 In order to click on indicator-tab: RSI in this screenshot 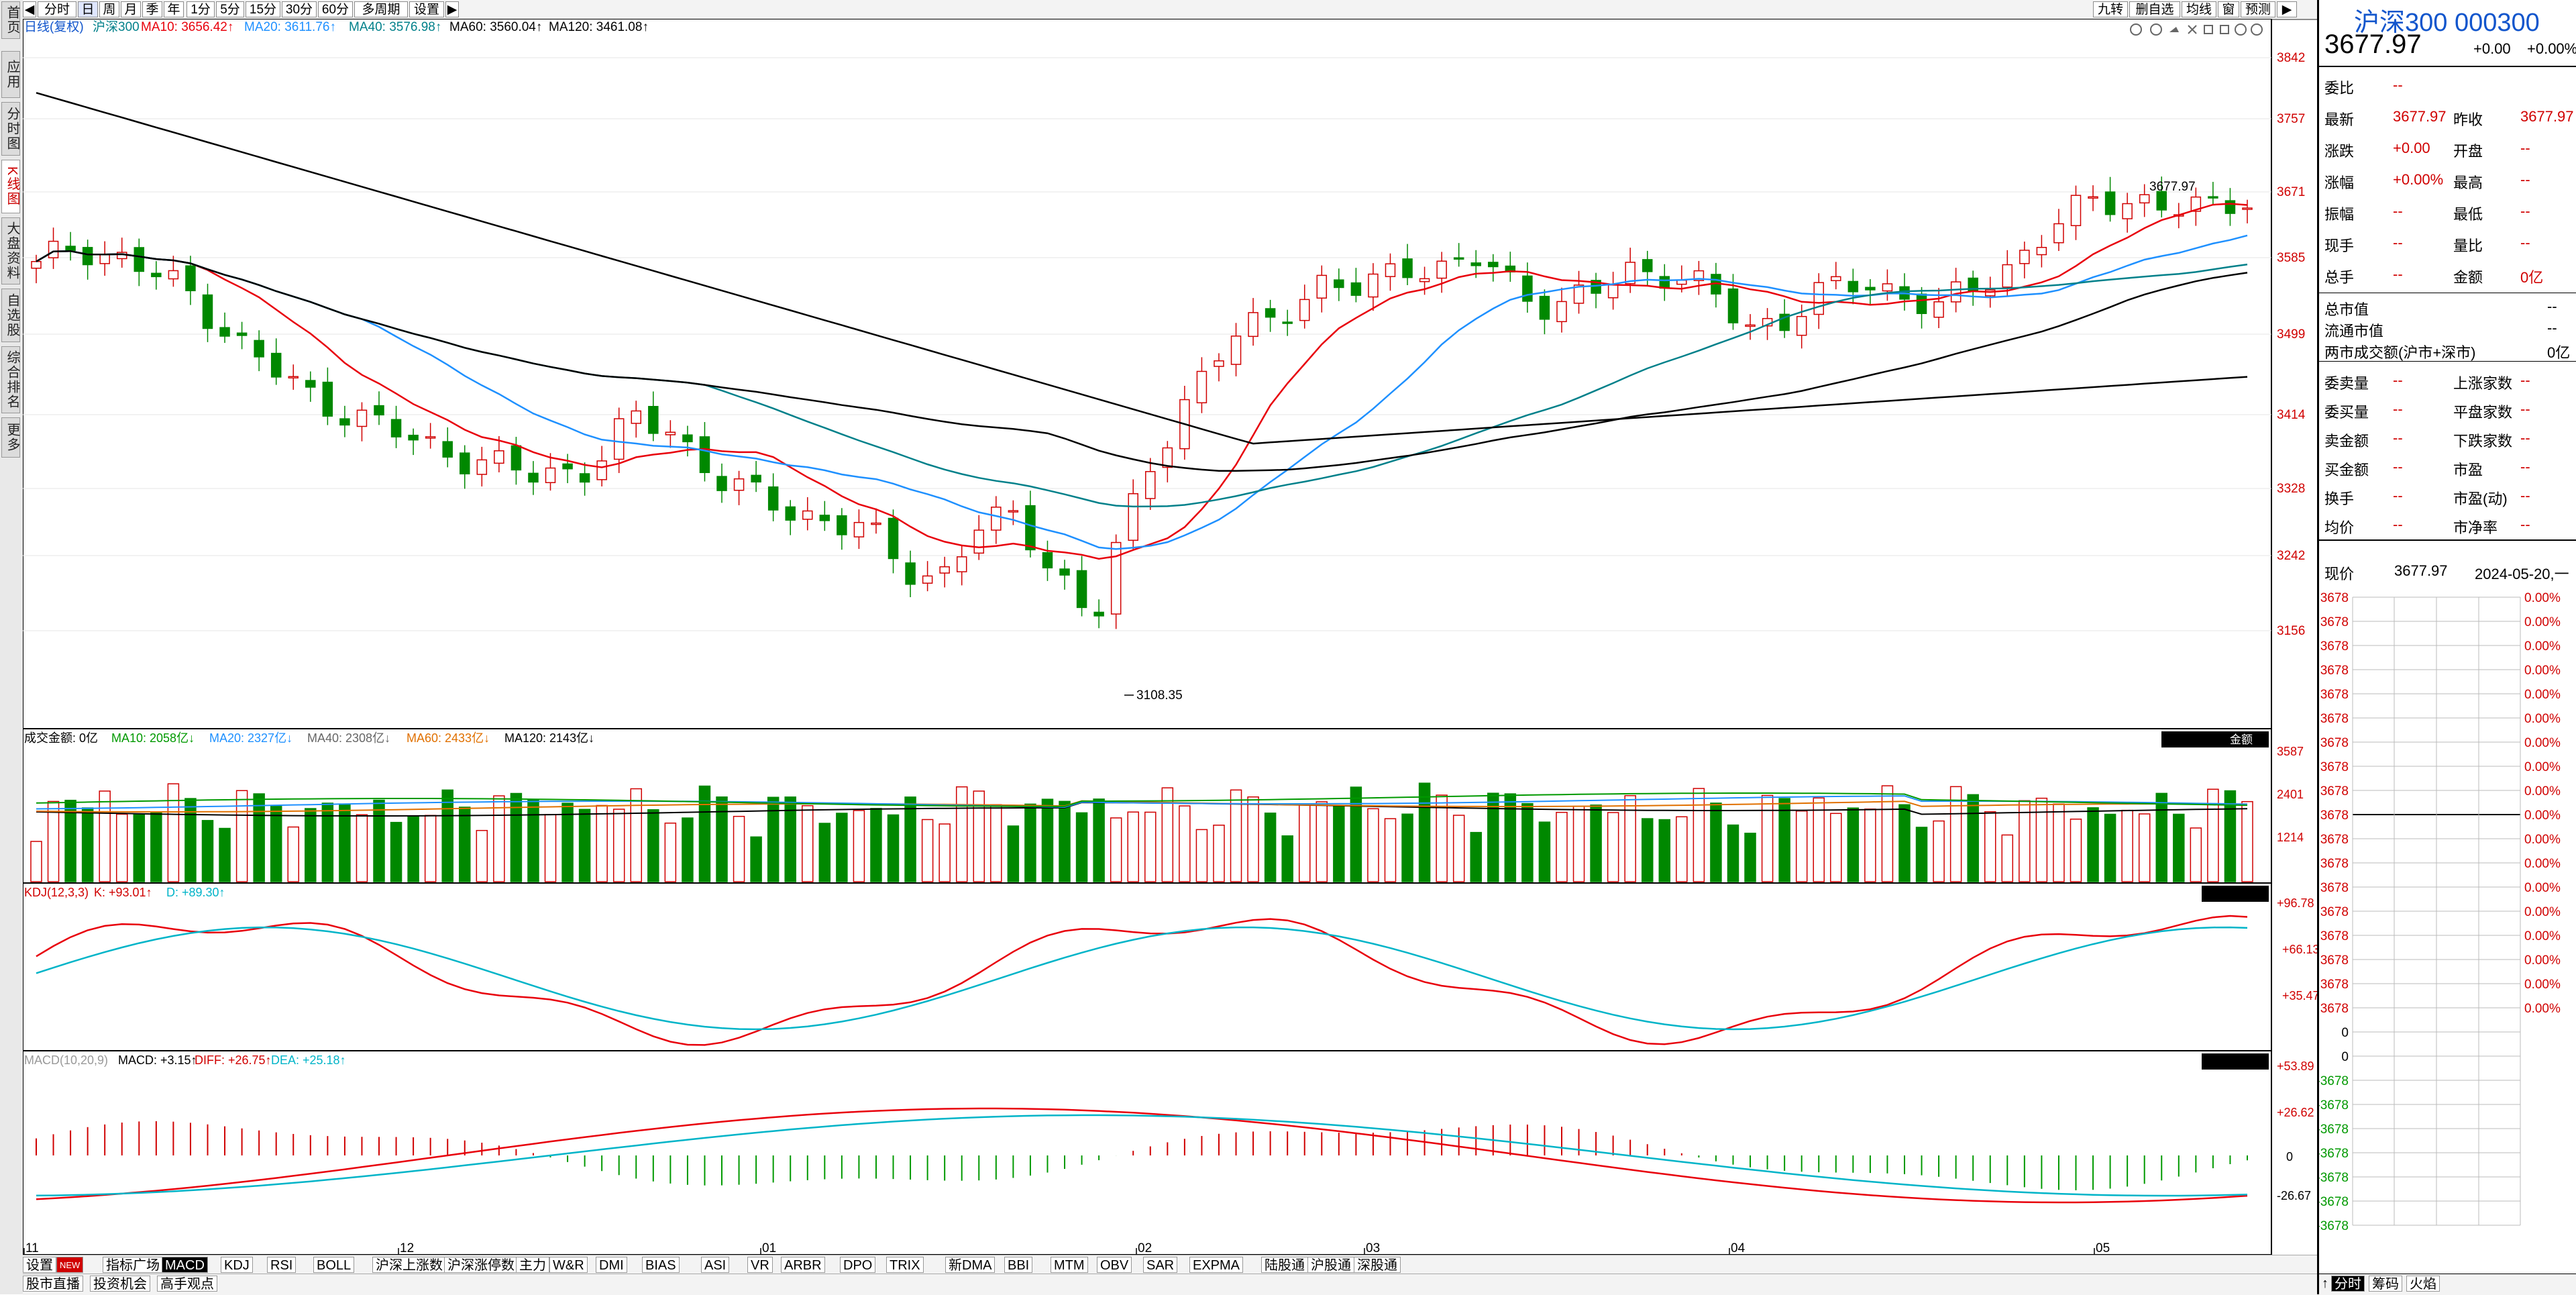, I will do `click(282, 1265)`.